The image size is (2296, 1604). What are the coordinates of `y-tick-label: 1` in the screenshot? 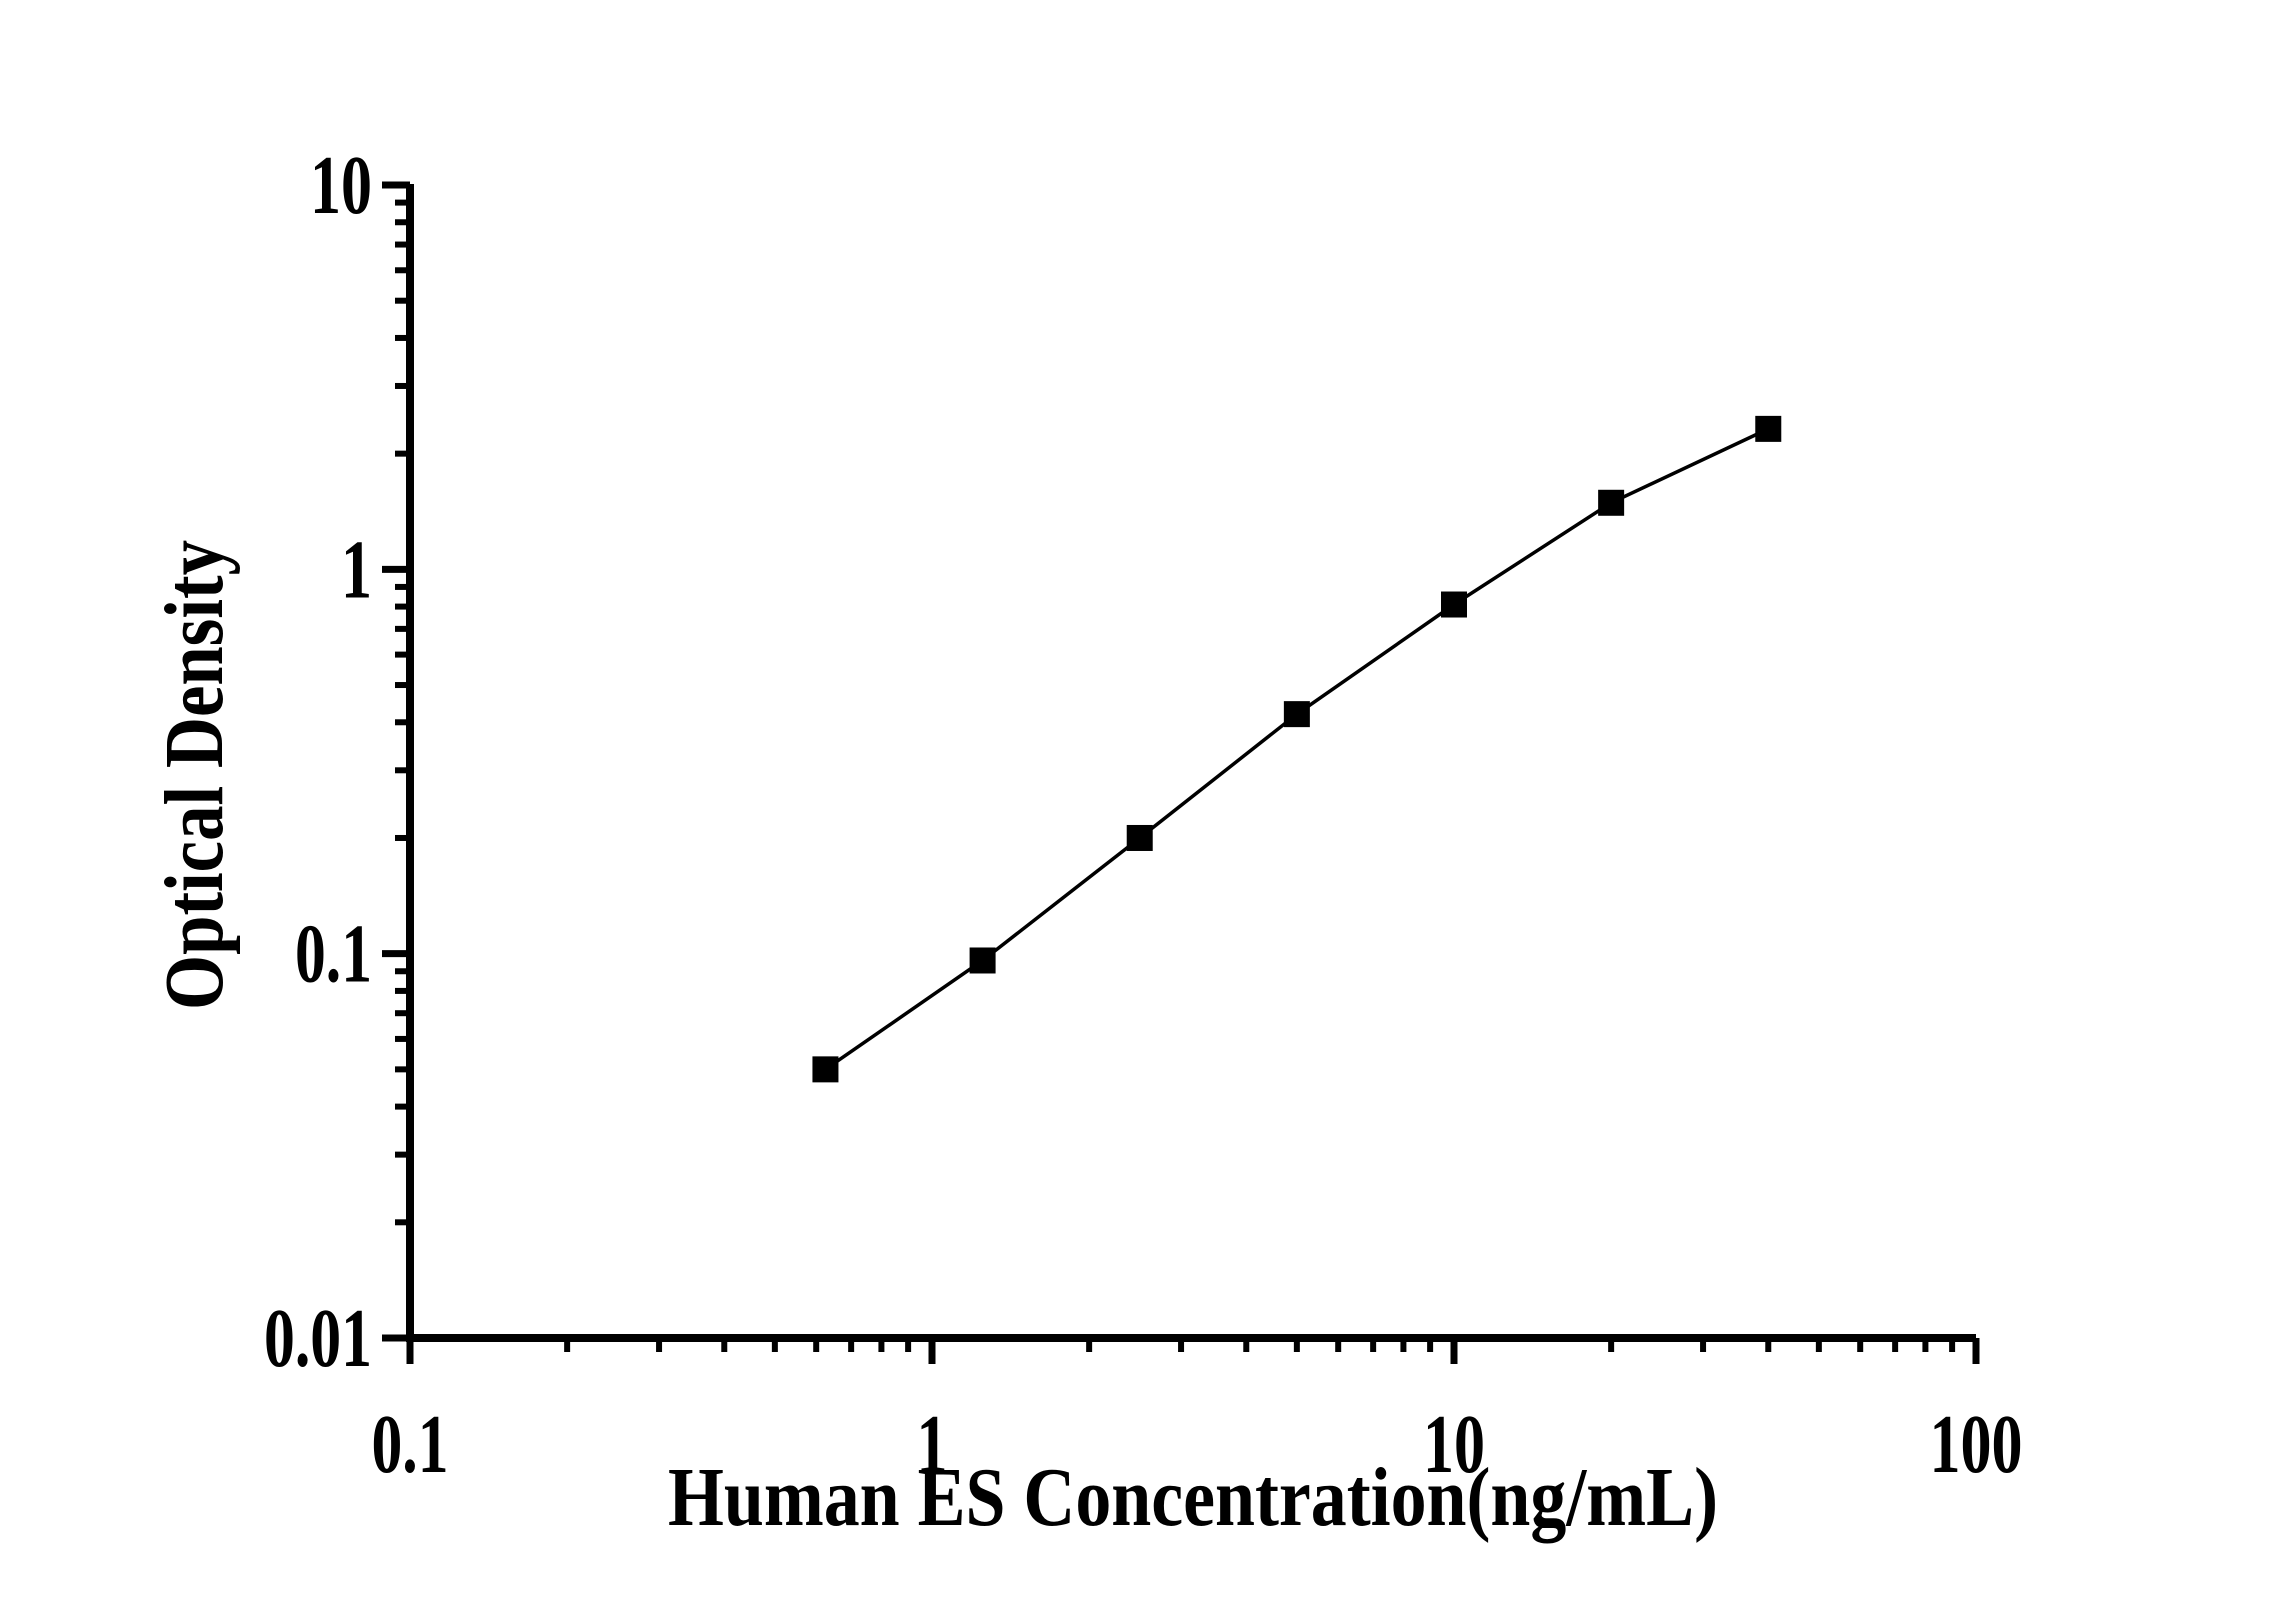 It's located at (356, 569).